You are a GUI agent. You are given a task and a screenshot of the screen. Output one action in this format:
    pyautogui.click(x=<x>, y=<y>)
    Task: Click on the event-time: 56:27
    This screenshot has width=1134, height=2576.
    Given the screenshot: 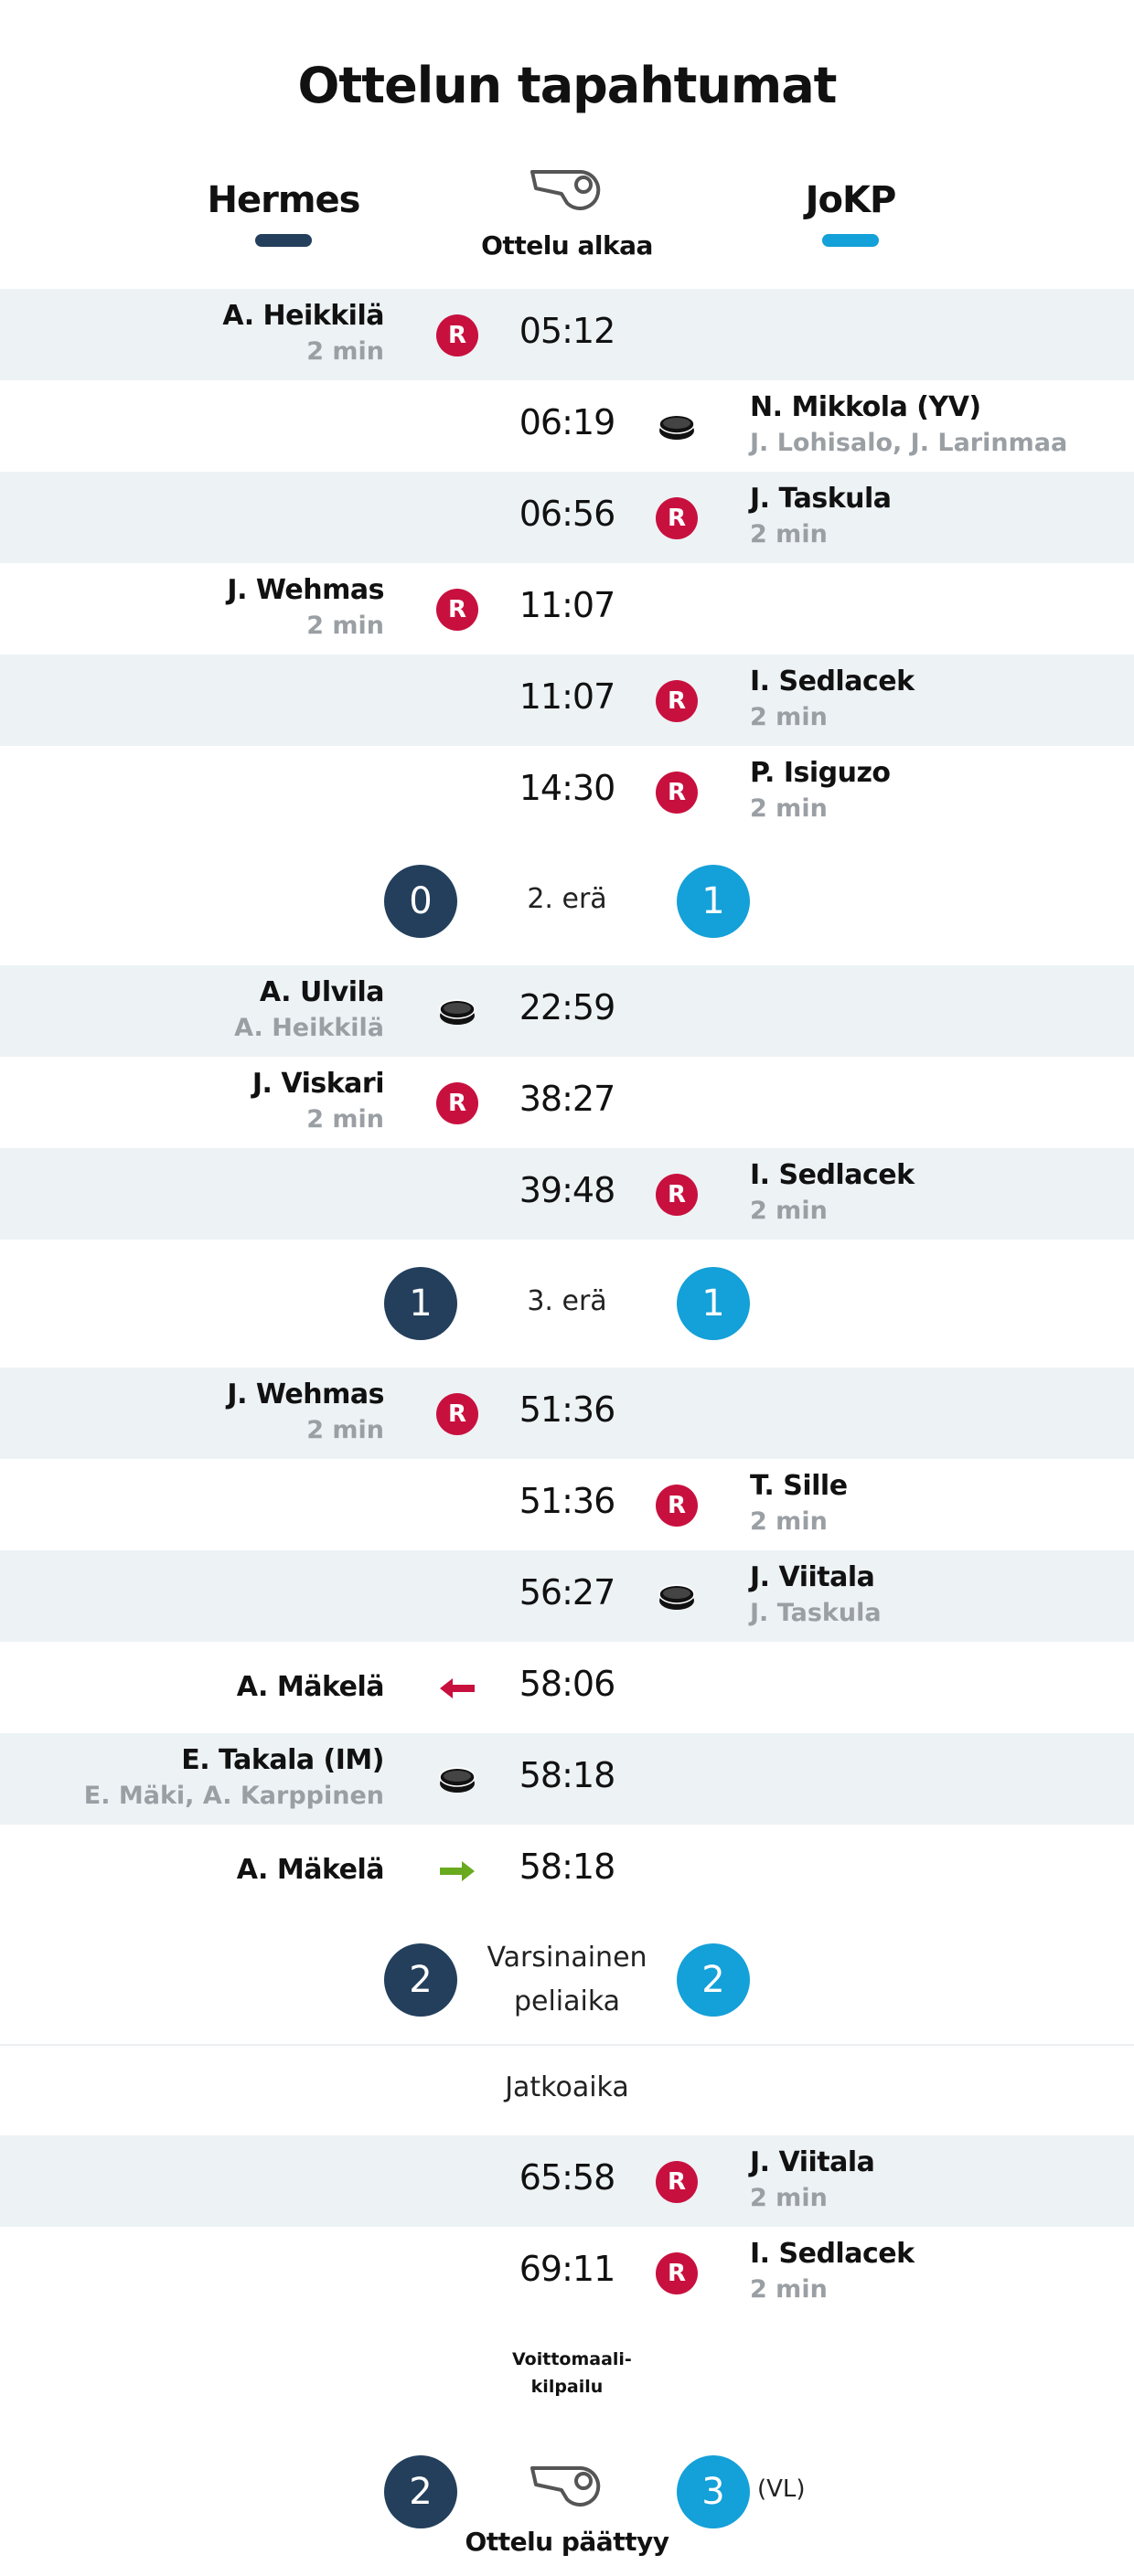 What is the action you would take?
    pyautogui.click(x=567, y=1593)
    